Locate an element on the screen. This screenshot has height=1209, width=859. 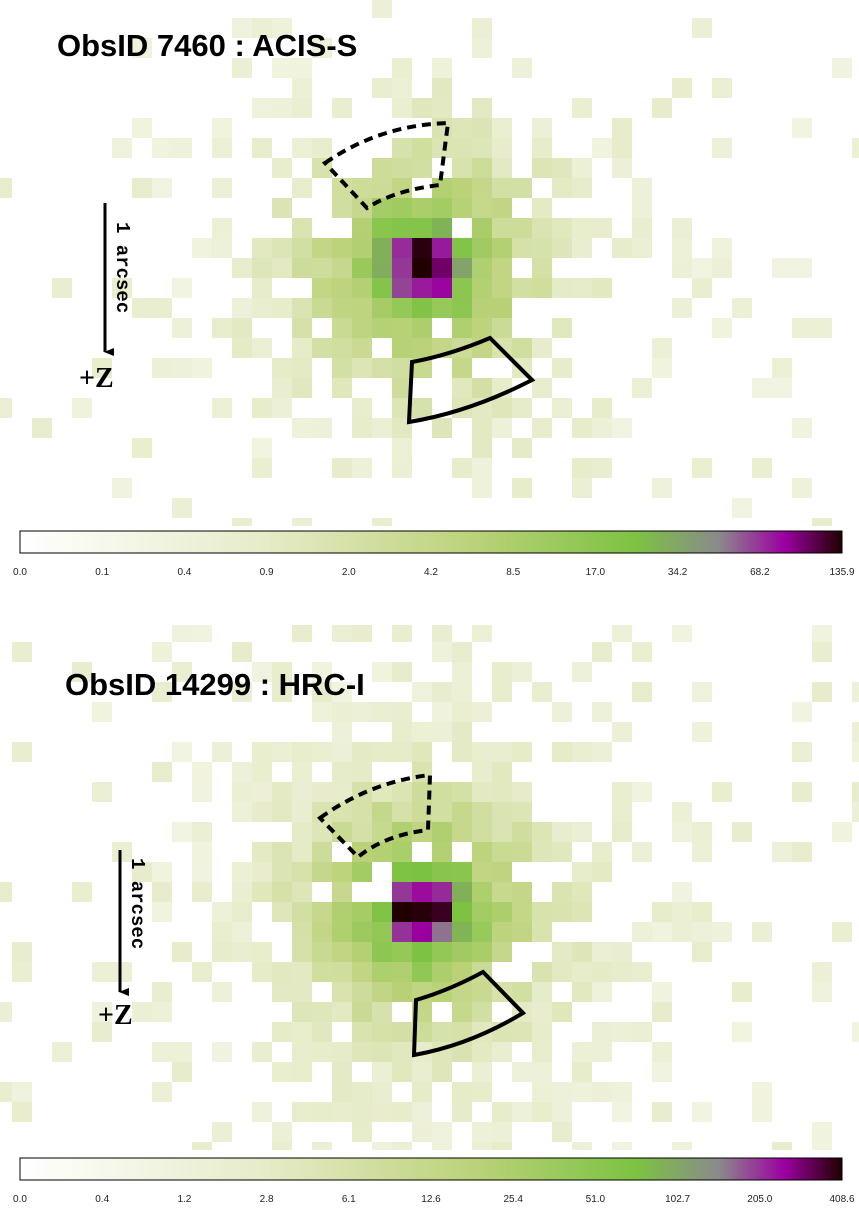
colorbar-tick-label: 0.0 is located at coordinates (20, 572).